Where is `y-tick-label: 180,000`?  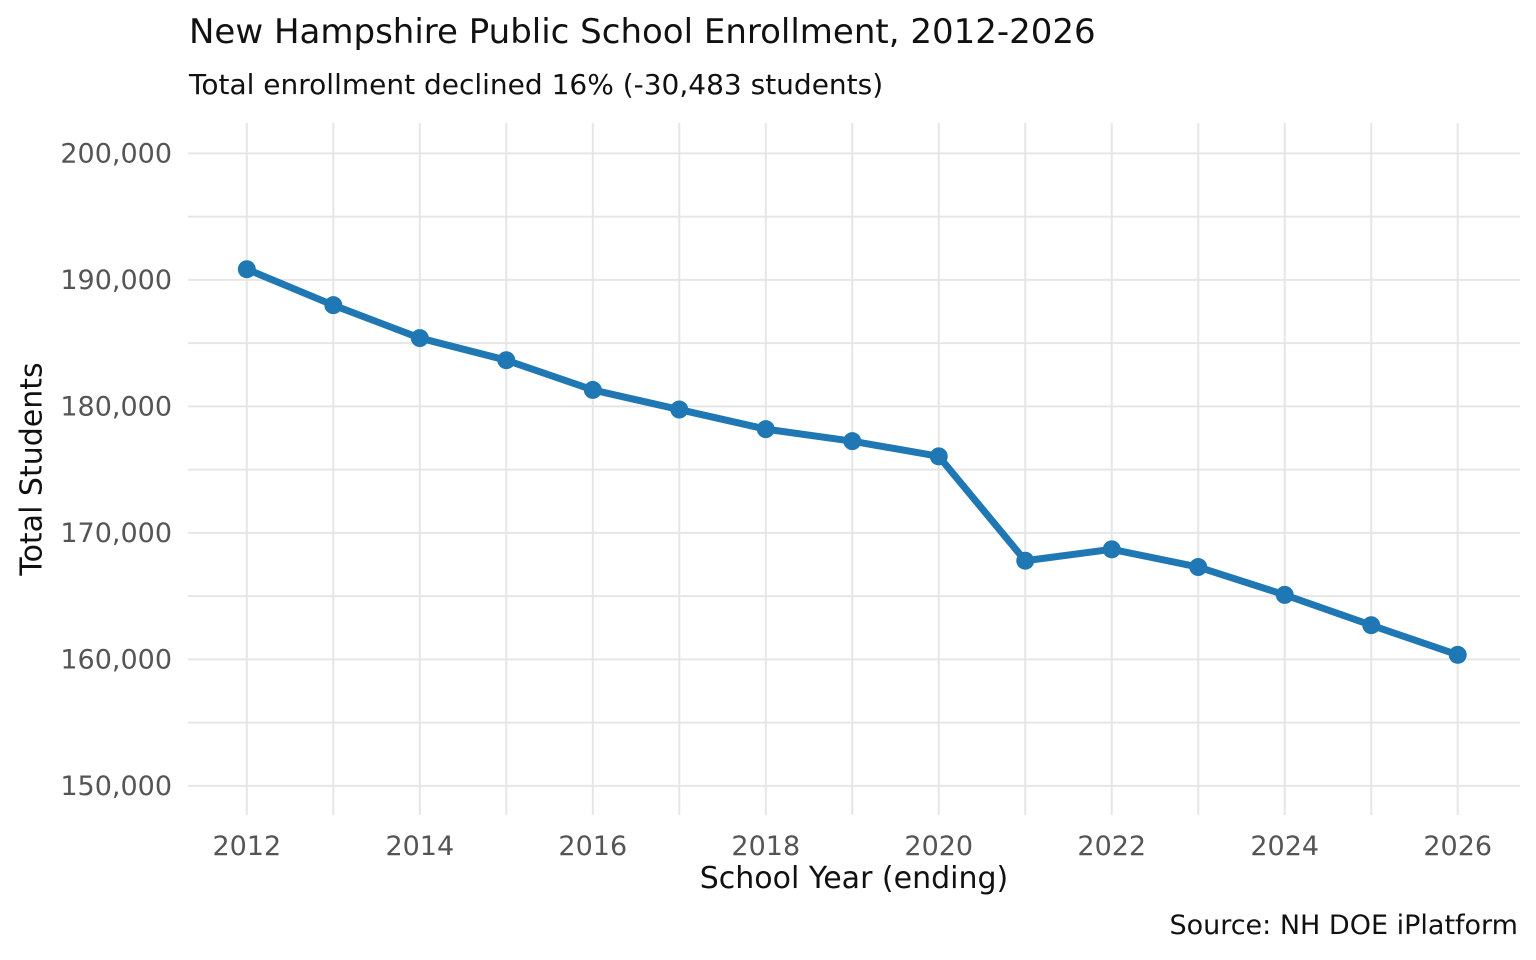
y-tick-label: 180,000 is located at coordinates (116, 406).